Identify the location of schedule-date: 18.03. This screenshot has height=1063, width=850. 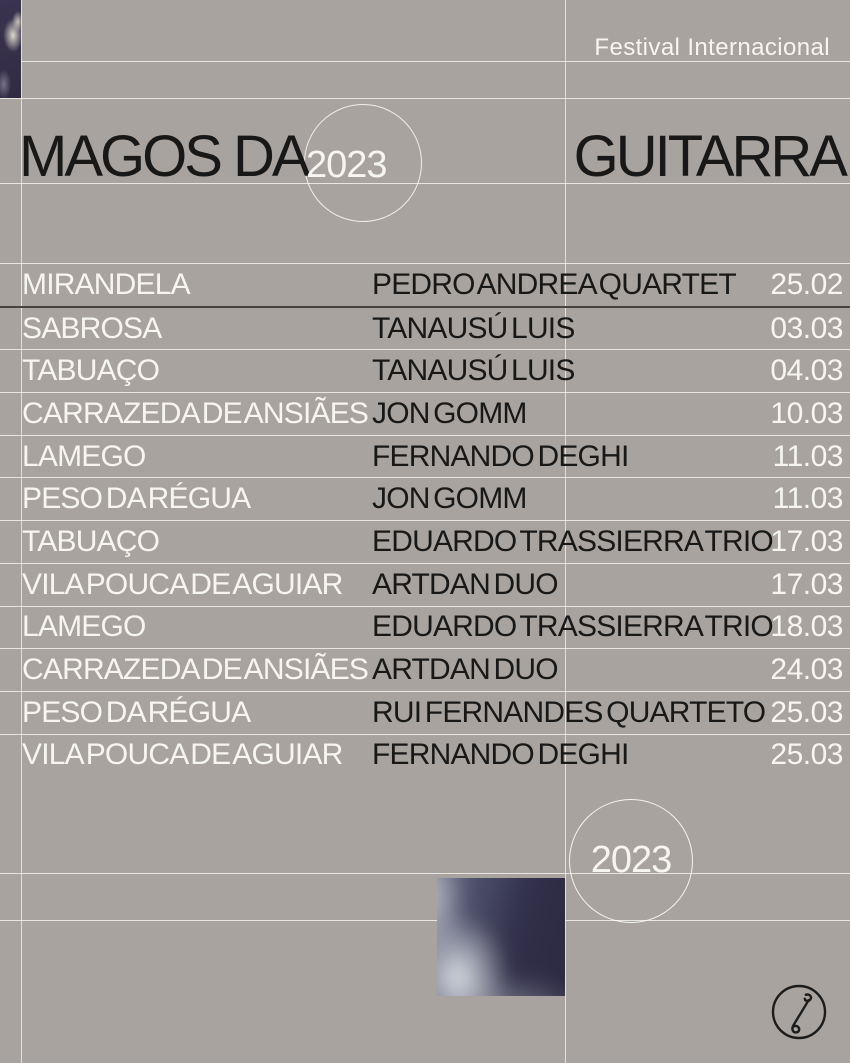
(806, 627).